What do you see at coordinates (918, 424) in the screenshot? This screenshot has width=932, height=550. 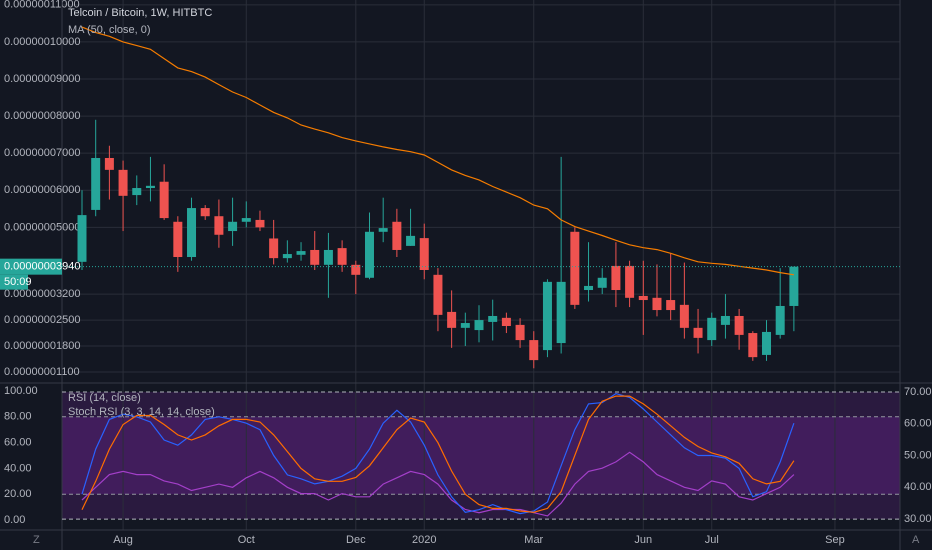 I see `y2-tick-label: 60.00` at bounding box center [918, 424].